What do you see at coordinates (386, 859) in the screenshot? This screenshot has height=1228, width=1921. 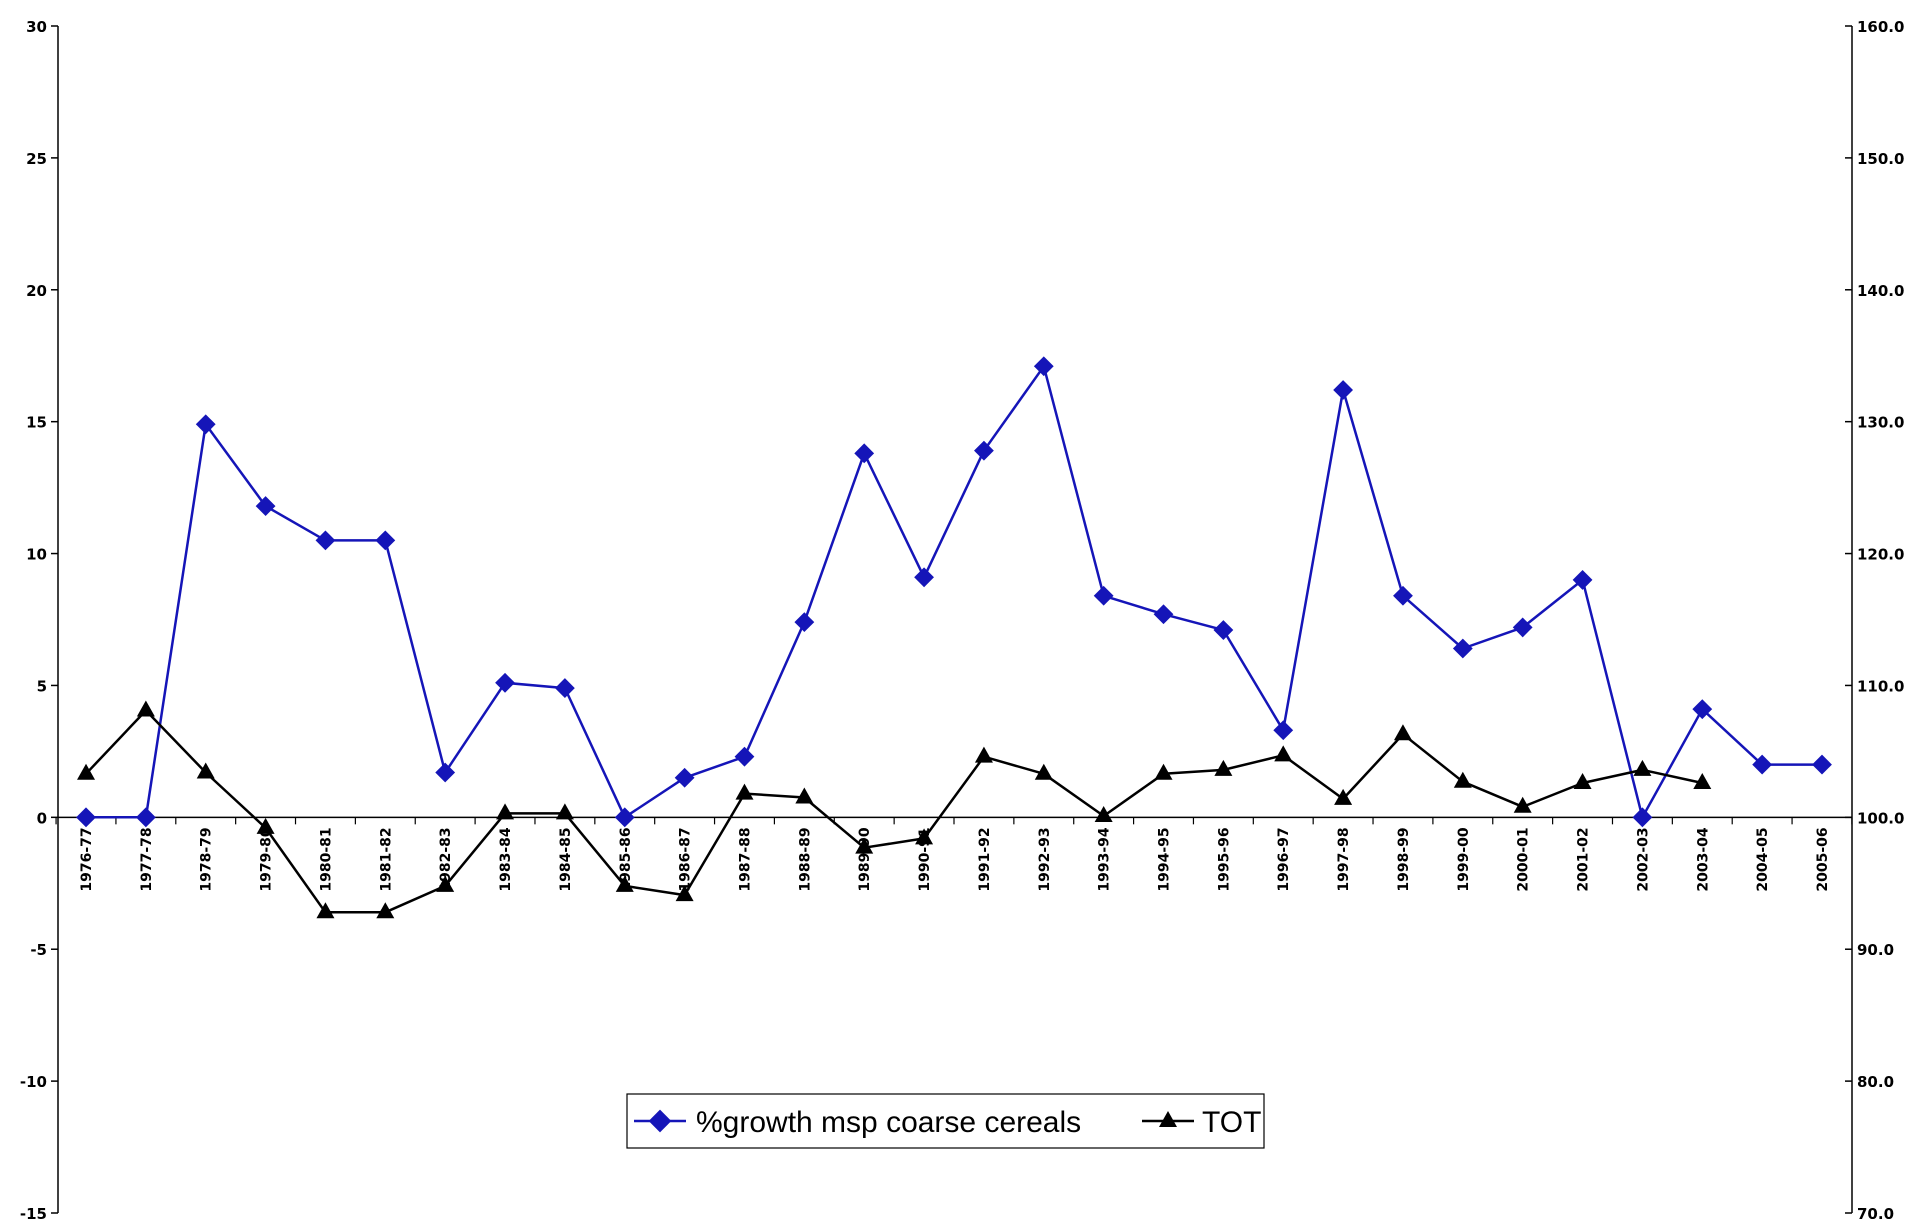 I see `x-tick-label: 1981-82` at bounding box center [386, 859].